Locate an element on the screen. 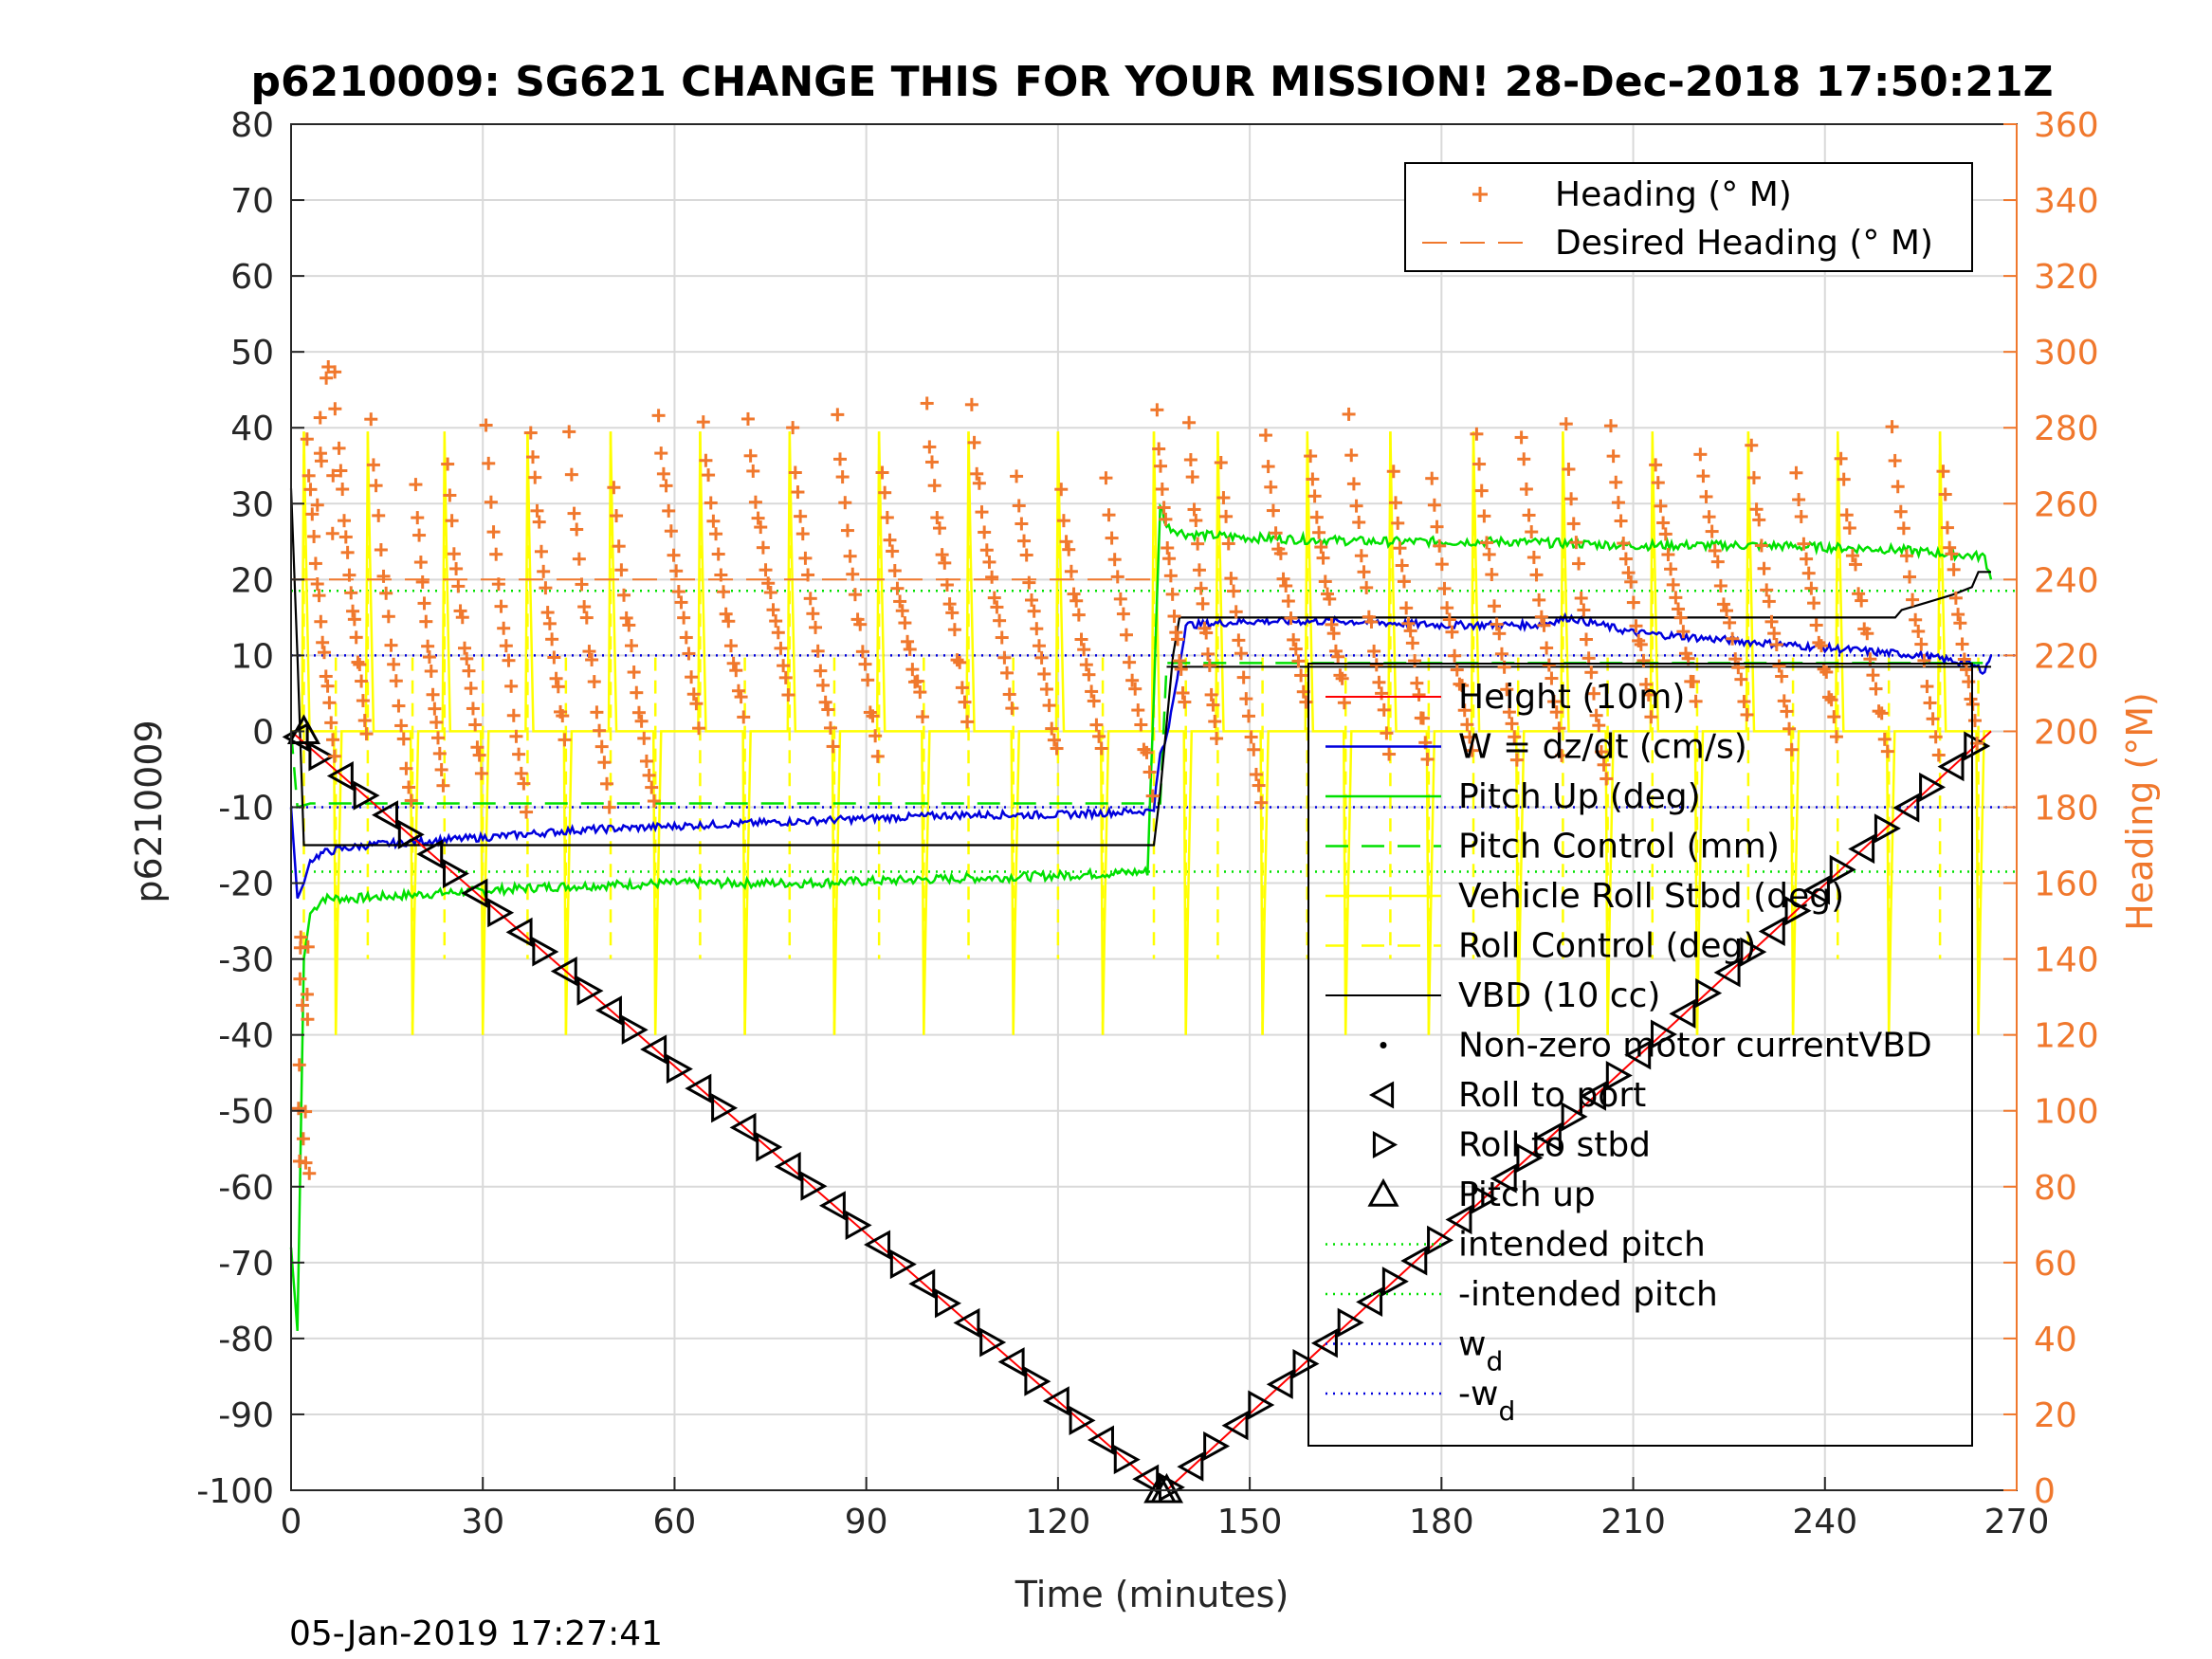 The image size is (2212, 1659). x-tick-label: 180 is located at coordinates (1441, 1522).